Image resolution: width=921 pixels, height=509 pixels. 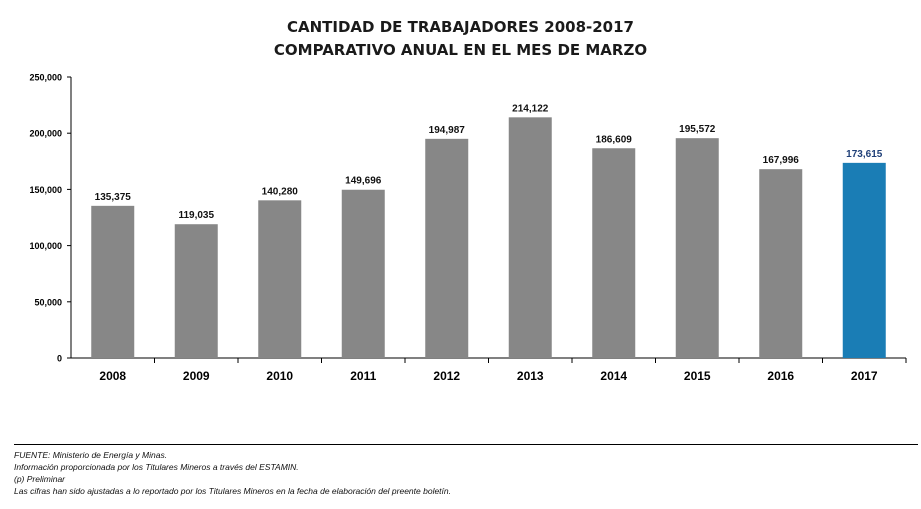 I want to click on x-tick-label: 2015, so click(x=697, y=376).